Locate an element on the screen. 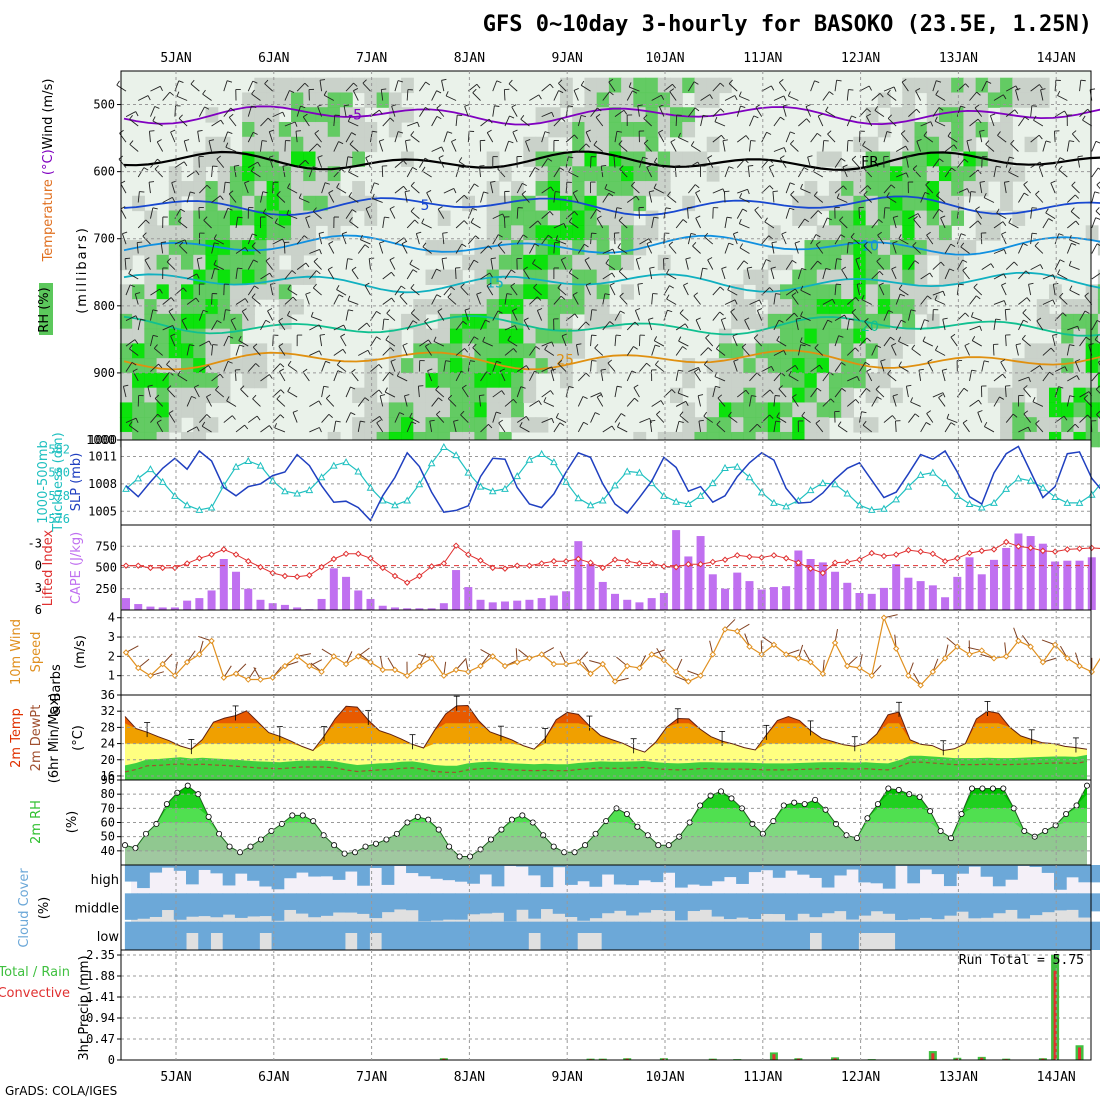  isotherm-label: 25 is located at coordinates (565, 360).